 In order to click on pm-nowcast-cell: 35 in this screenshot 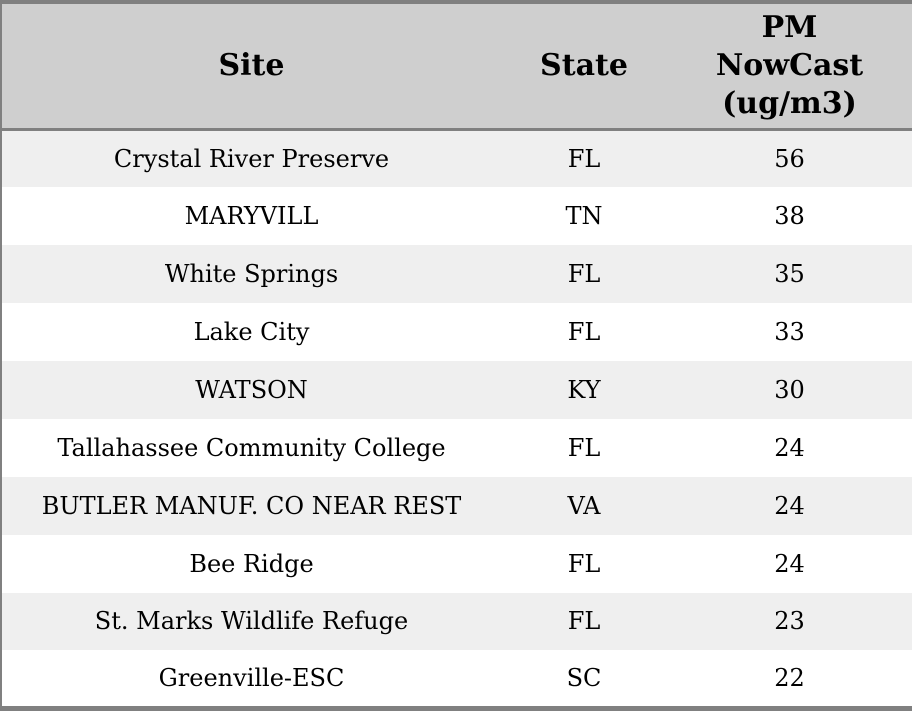, I will do `click(789, 273)`.